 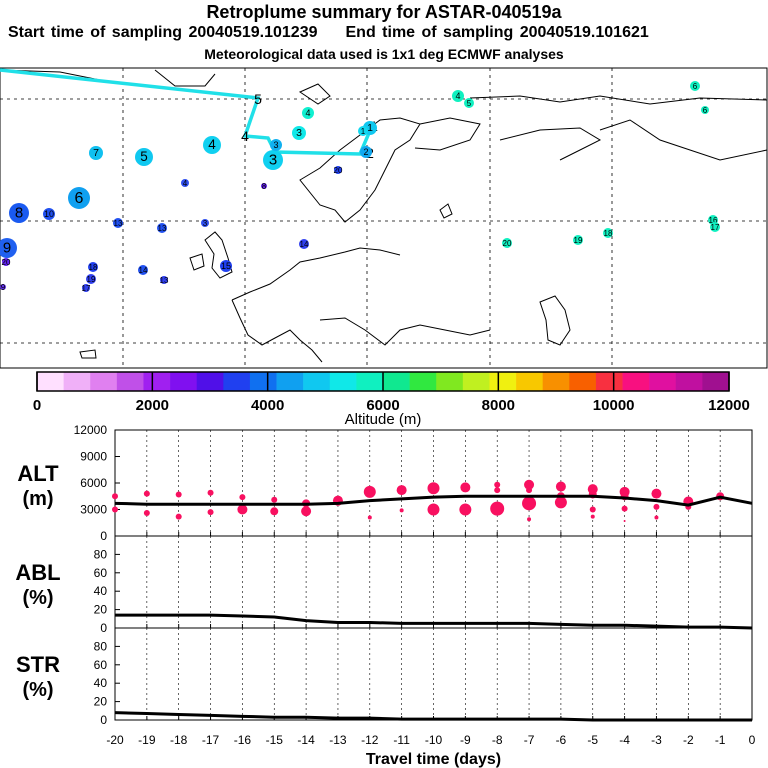 What do you see at coordinates (497, 740) in the screenshot?
I see `x-tick-label: -8` at bounding box center [497, 740].